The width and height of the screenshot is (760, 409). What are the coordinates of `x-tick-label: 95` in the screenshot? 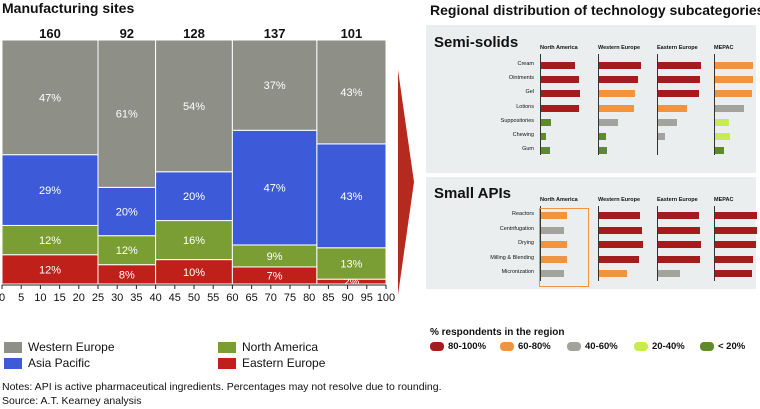 It's located at (367, 298).